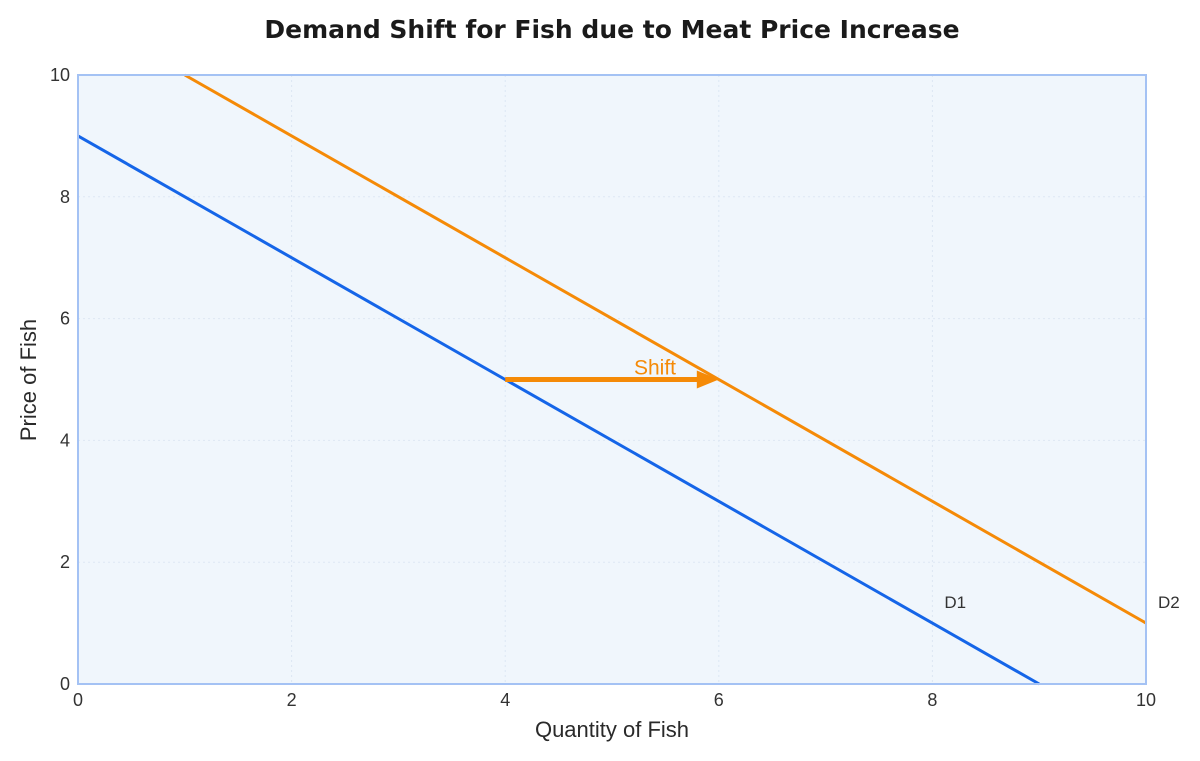 The height and width of the screenshot is (761, 1200). What do you see at coordinates (65, 197) in the screenshot?
I see `y-tick-label: 8` at bounding box center [65, 197].